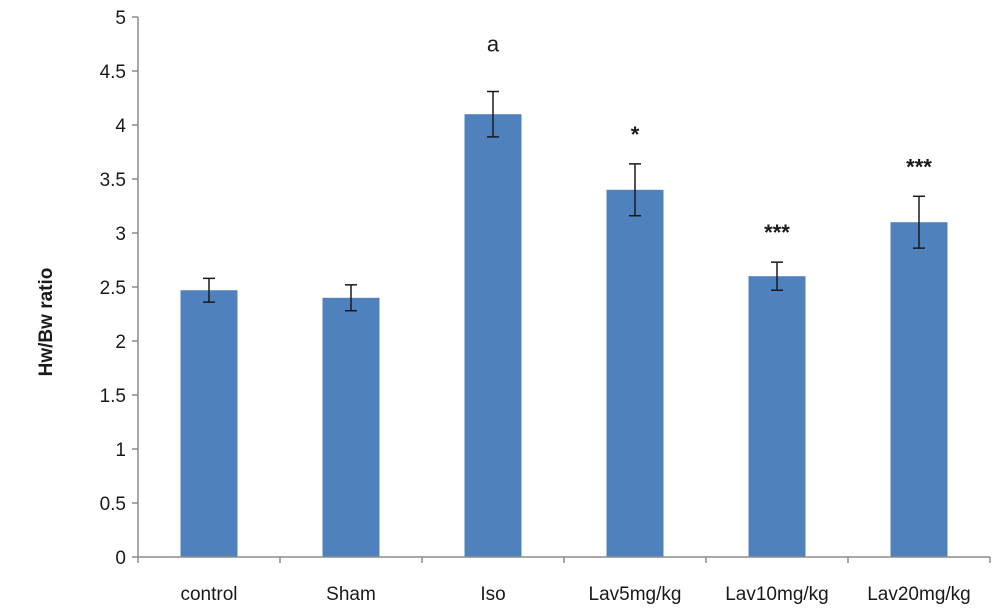  What do you see at coordinates (113, 180) in the screenshot?
I see `y-tick-label: 3.5` at bounding box center [113, 180].